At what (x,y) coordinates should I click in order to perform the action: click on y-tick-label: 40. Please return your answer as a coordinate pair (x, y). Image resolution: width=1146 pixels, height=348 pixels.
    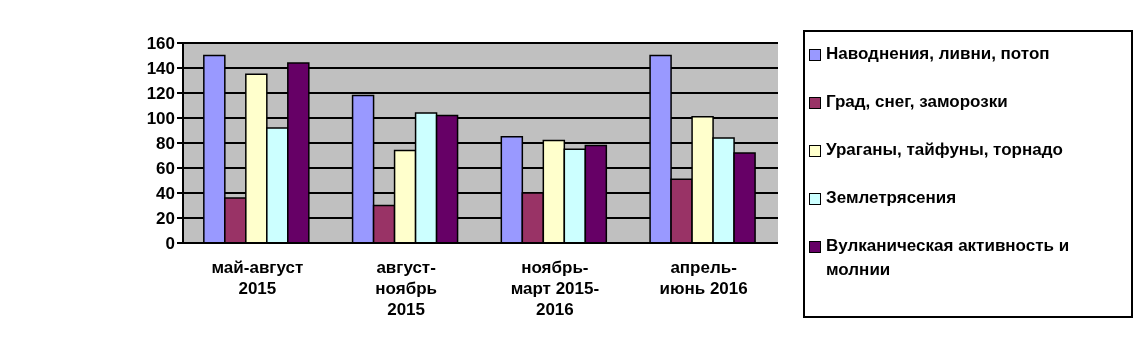
    Looking at the image, I should click on (165, 194).